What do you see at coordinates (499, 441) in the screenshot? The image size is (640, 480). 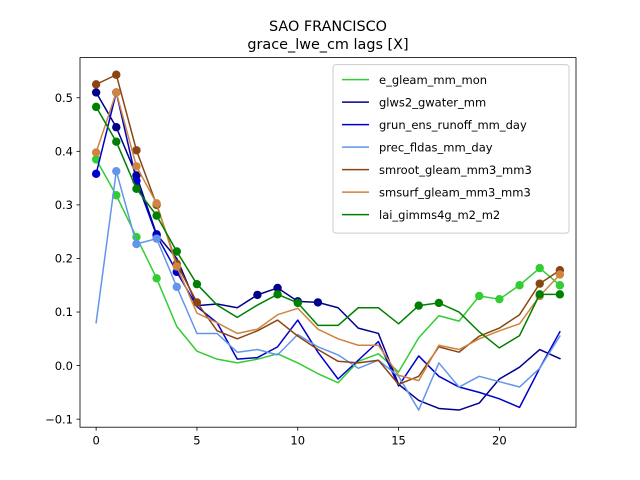 I see `x-tick-label: 20` at bounding box center [499, 441].